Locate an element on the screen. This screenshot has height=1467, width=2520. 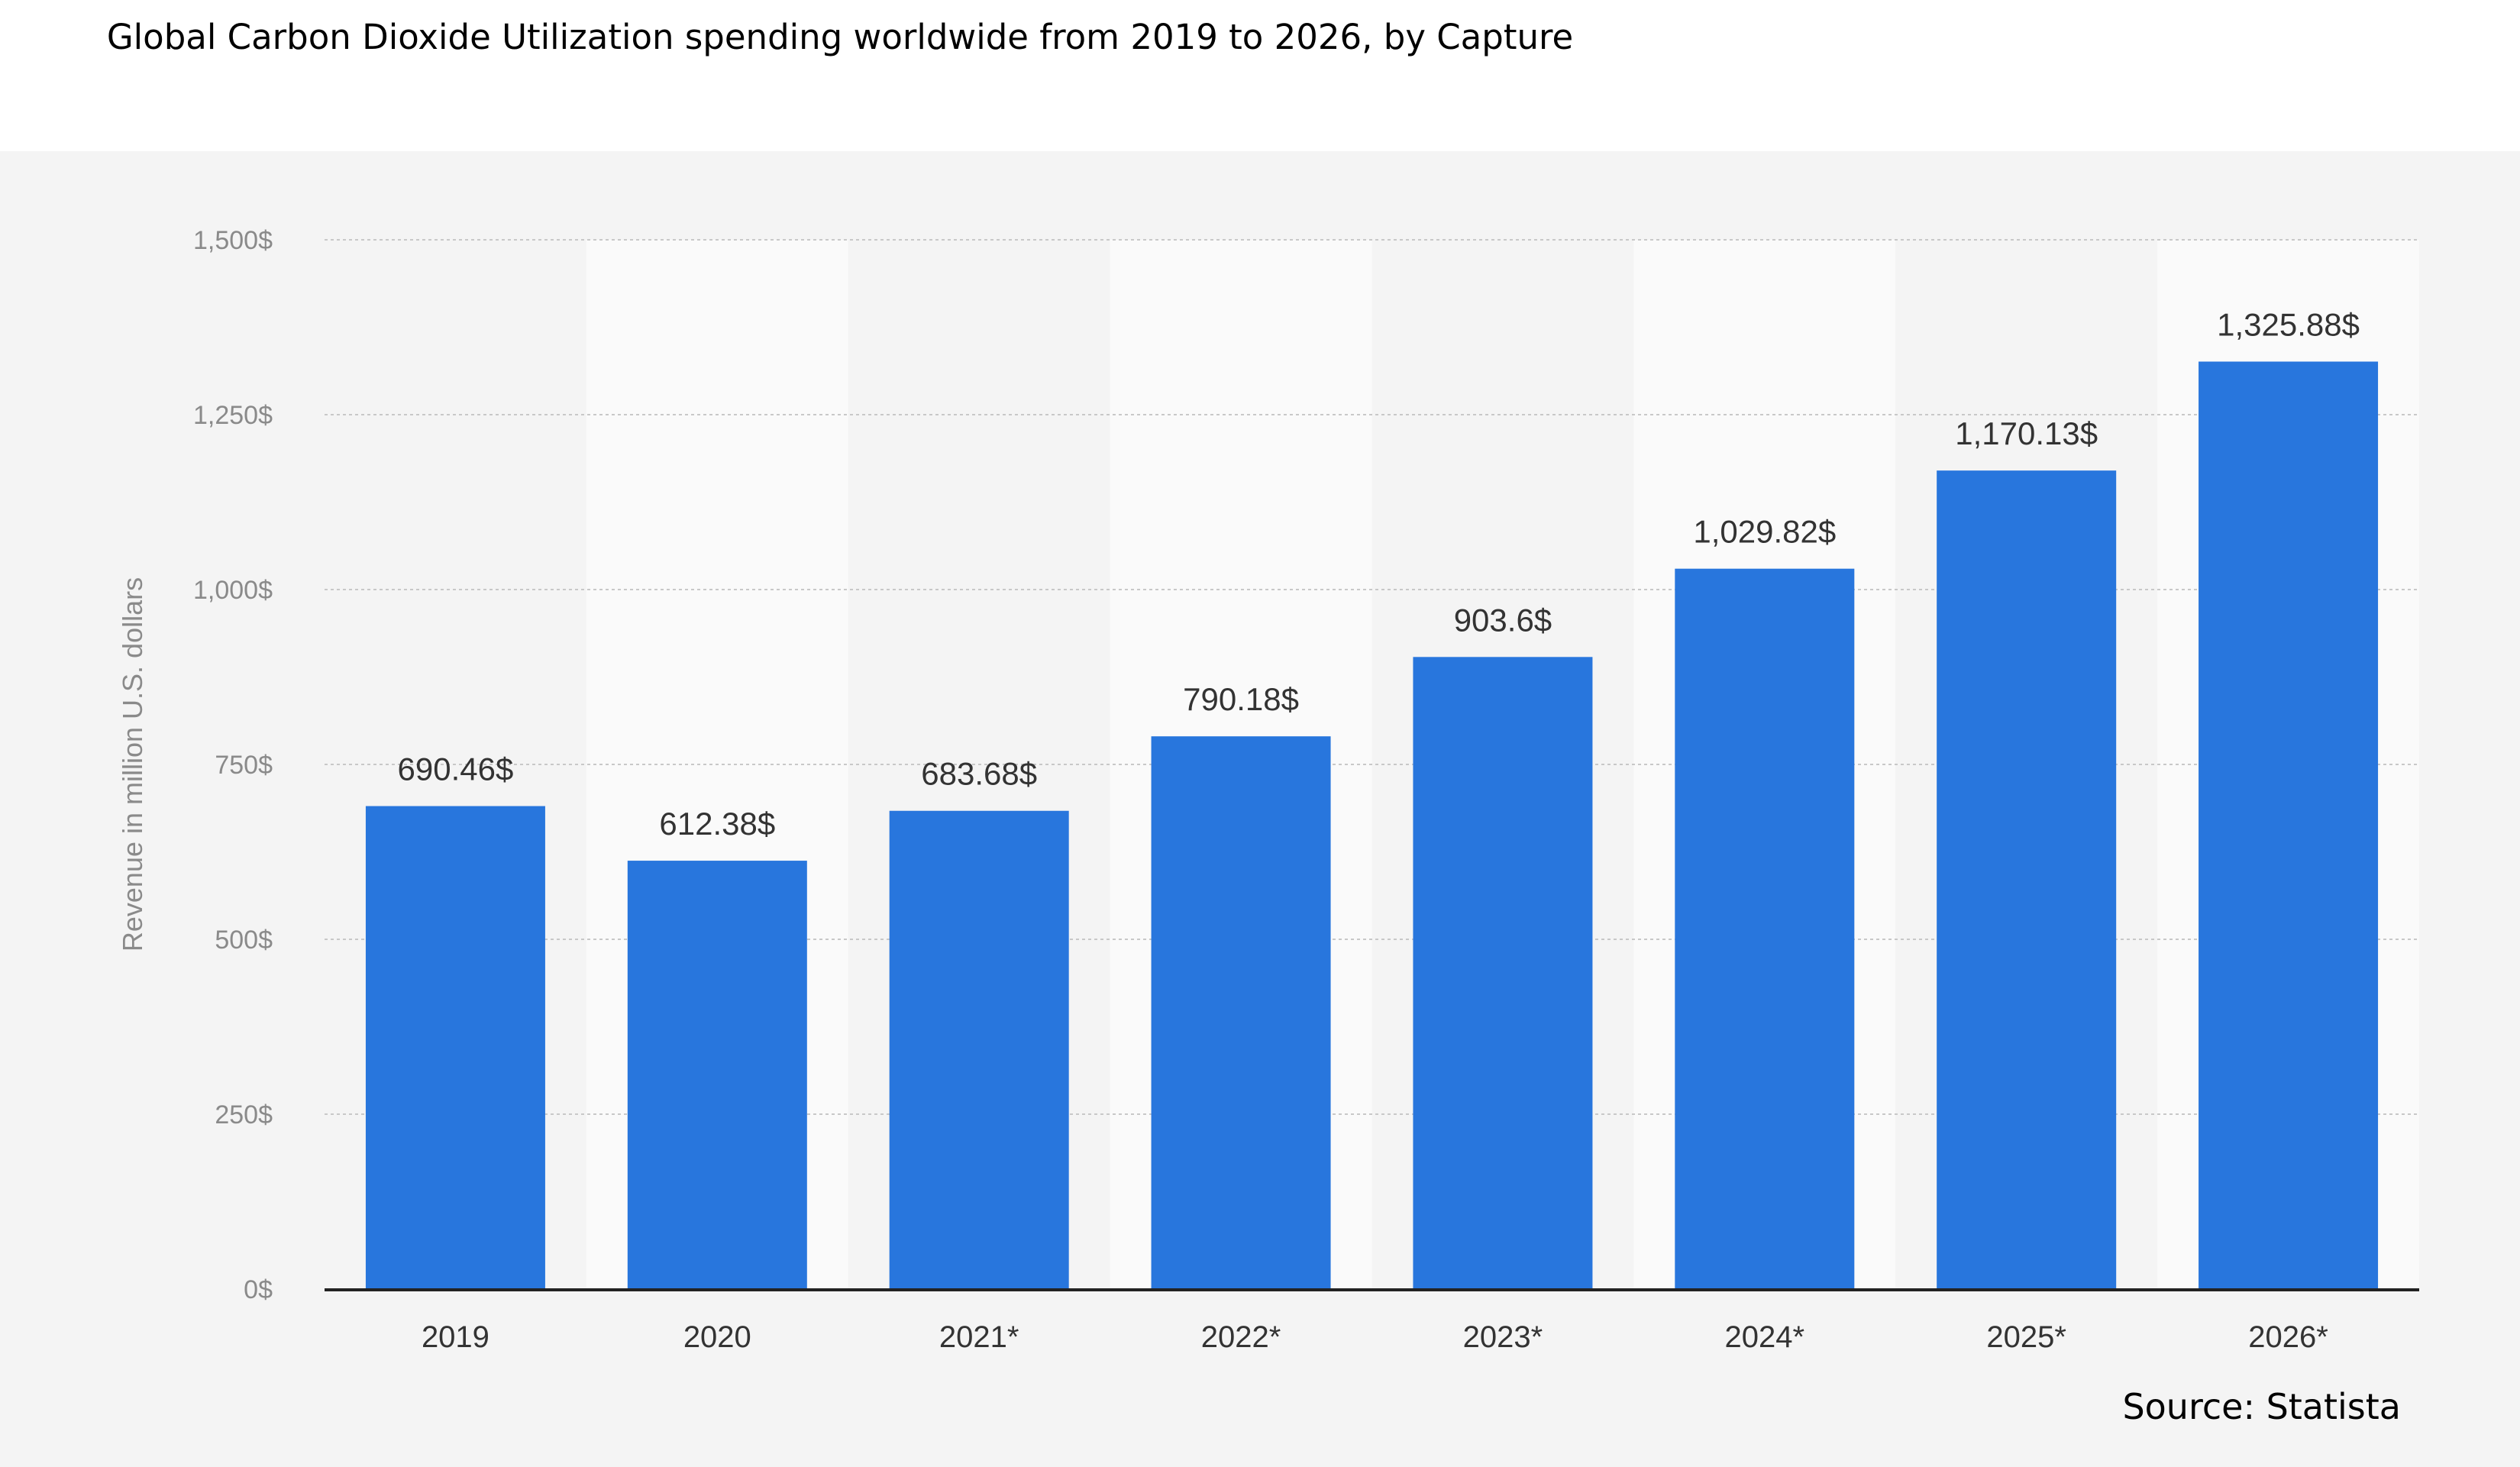
data-label: 790.18$ is located at coordinates (1241, 699).